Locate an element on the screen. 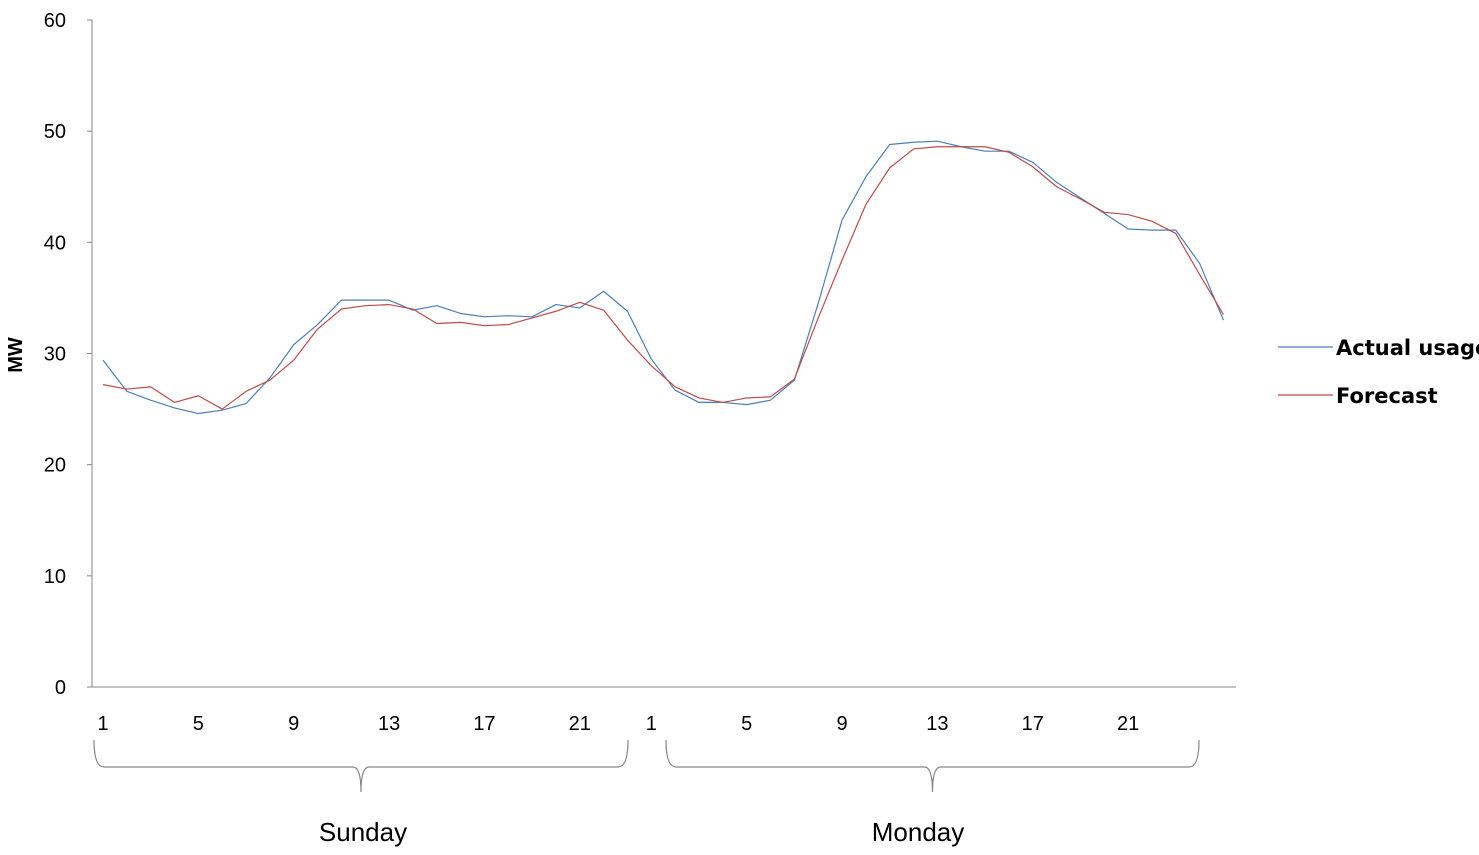  y-tick-label: 50 is located at coordinates (55, 132).